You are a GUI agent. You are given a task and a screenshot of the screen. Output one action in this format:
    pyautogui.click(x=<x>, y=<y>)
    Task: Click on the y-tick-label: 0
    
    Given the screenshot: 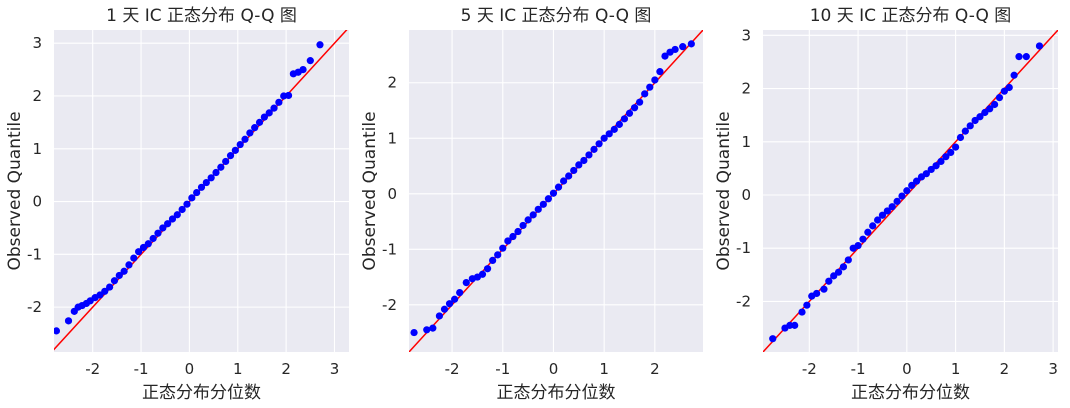 What is the action you would take?
    pyautogui.click(x=37, y=202)
    